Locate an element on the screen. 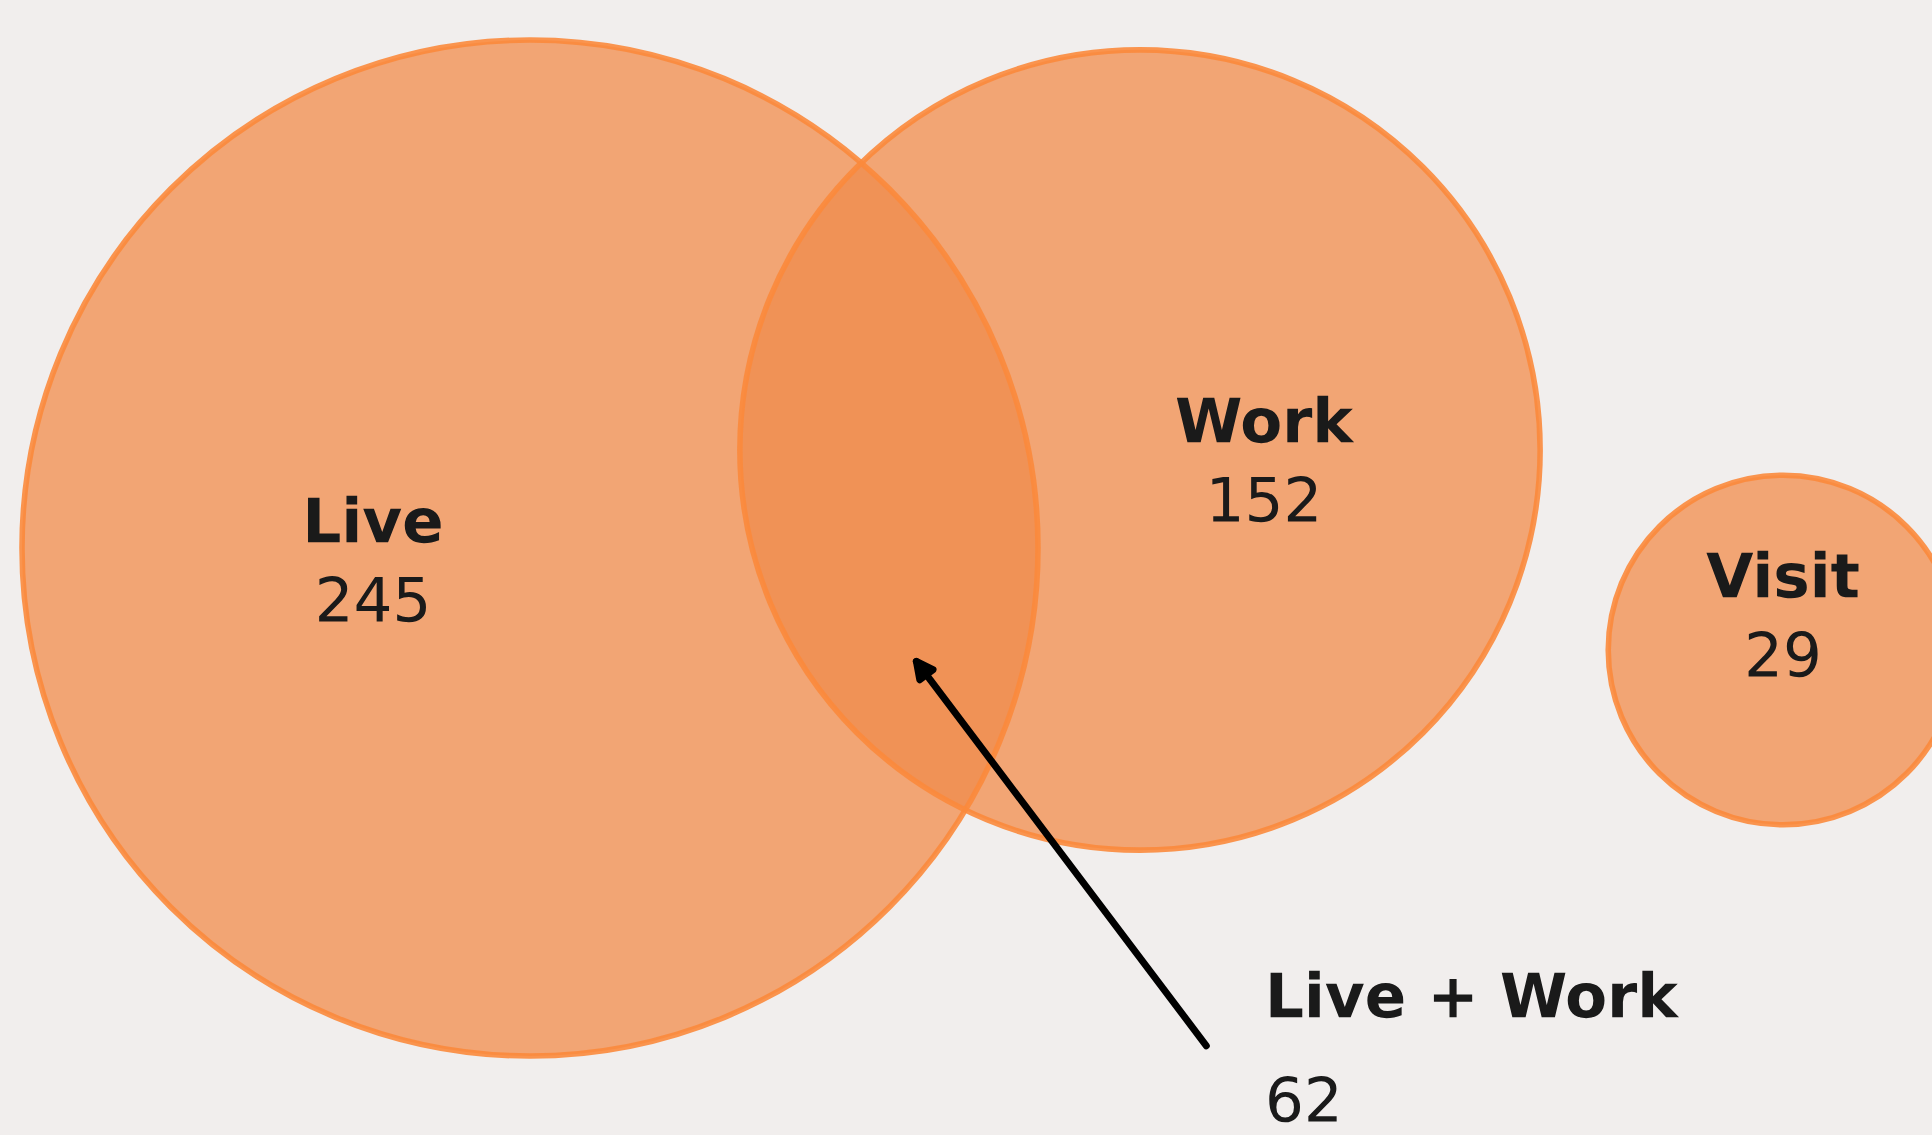 The image size is (1932, 1135). category-label: Visit is located at coordinates (1782, 574).